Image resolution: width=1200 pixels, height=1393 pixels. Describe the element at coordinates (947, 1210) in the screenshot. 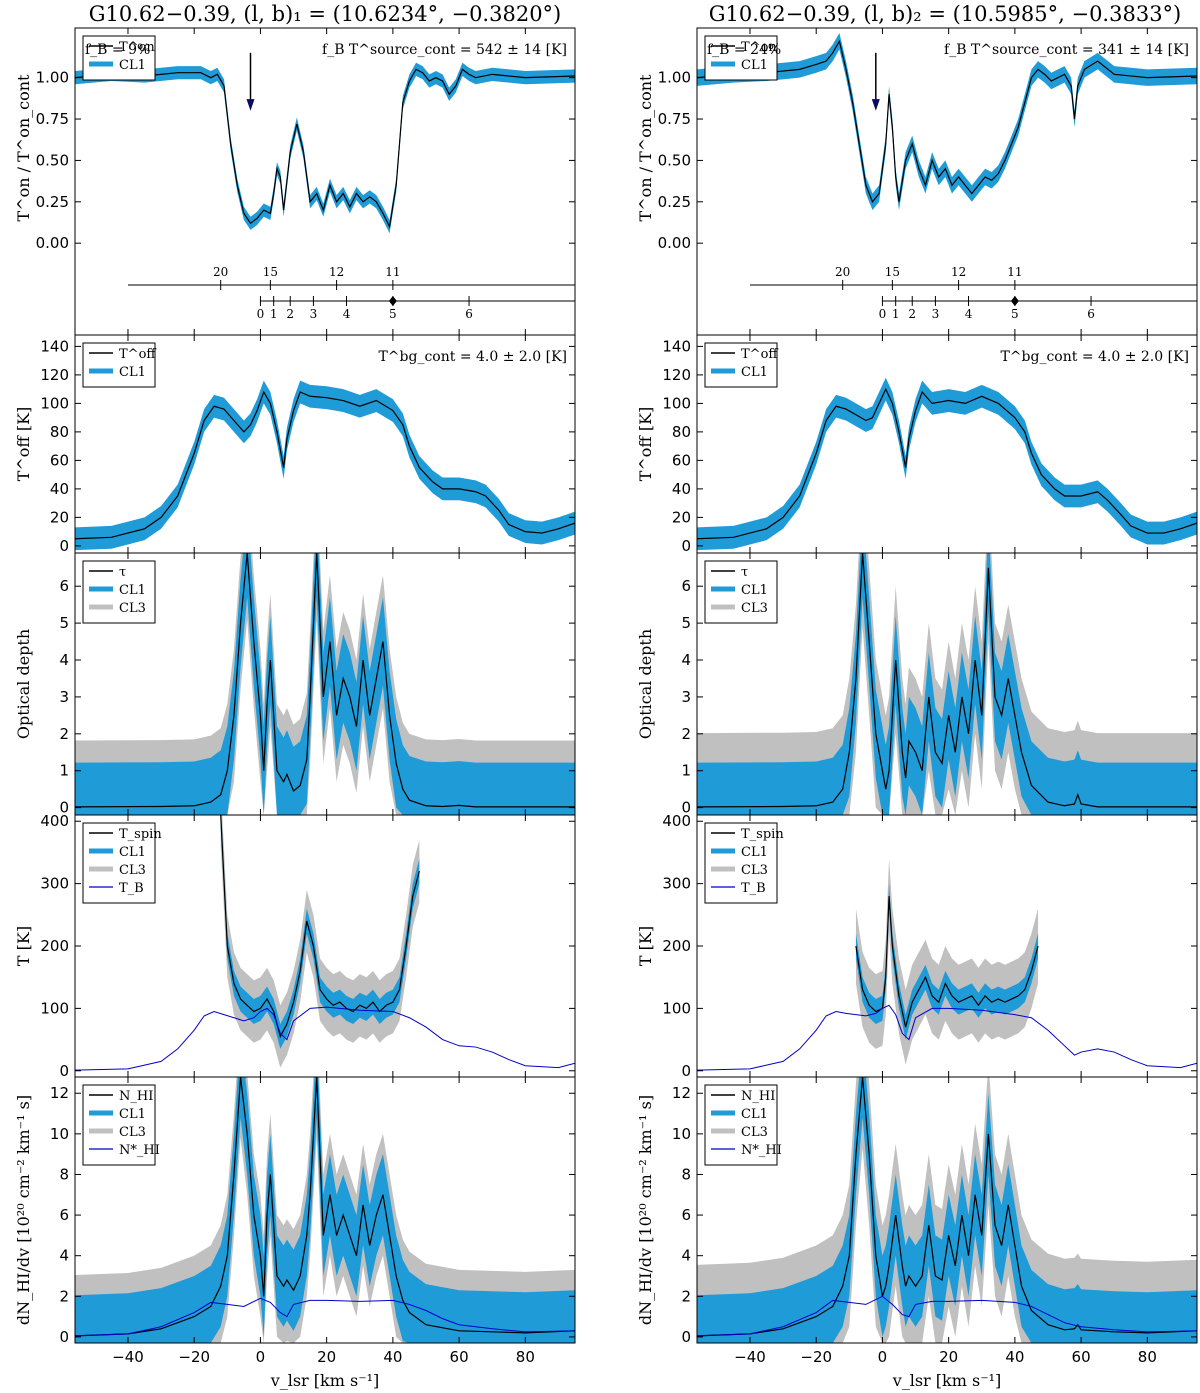

I see `right-panel-4-frame` at that location.